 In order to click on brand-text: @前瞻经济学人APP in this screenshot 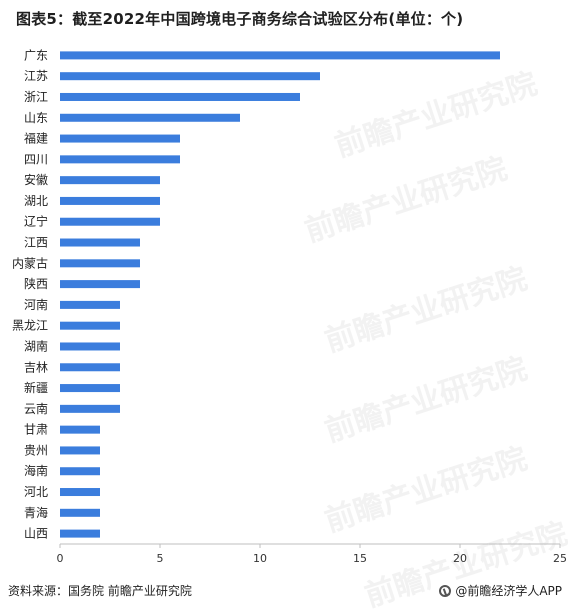, I will do `click(508, 591)`.